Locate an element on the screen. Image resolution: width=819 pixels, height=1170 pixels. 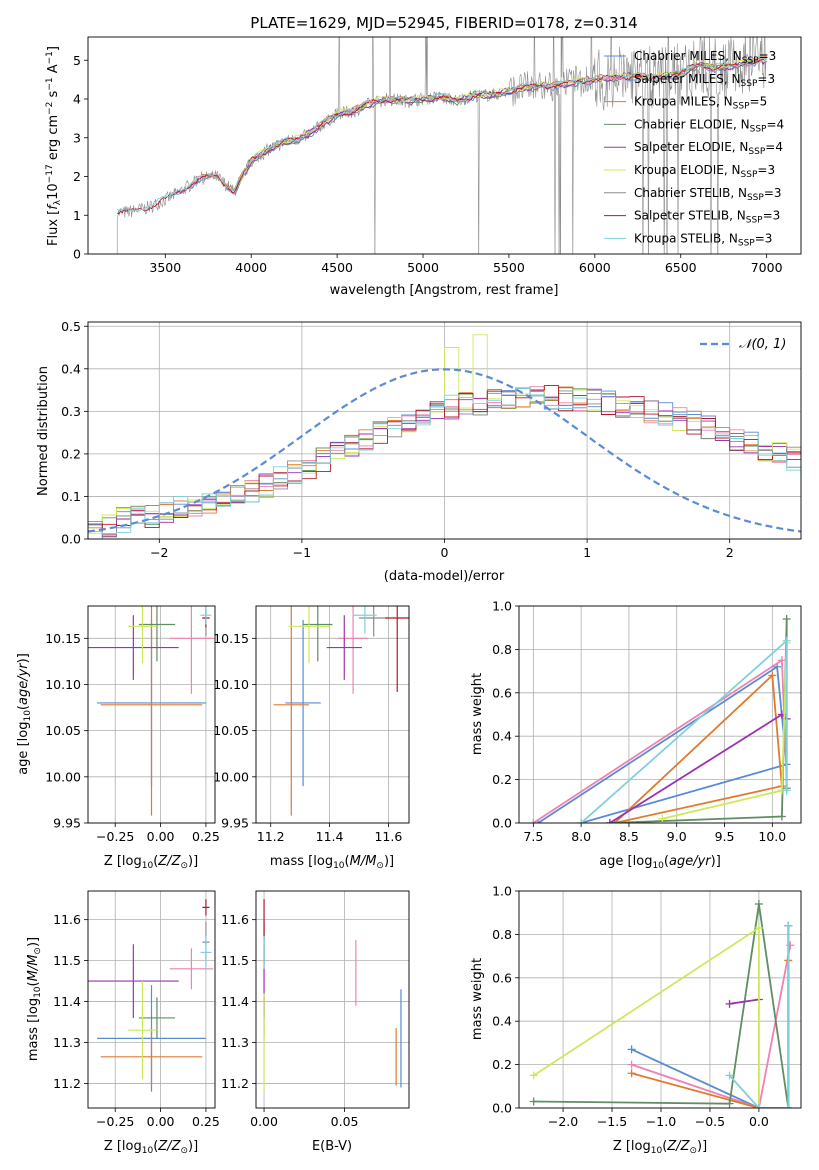
y-tick-label: 1 is located at coordinates (77, 215).